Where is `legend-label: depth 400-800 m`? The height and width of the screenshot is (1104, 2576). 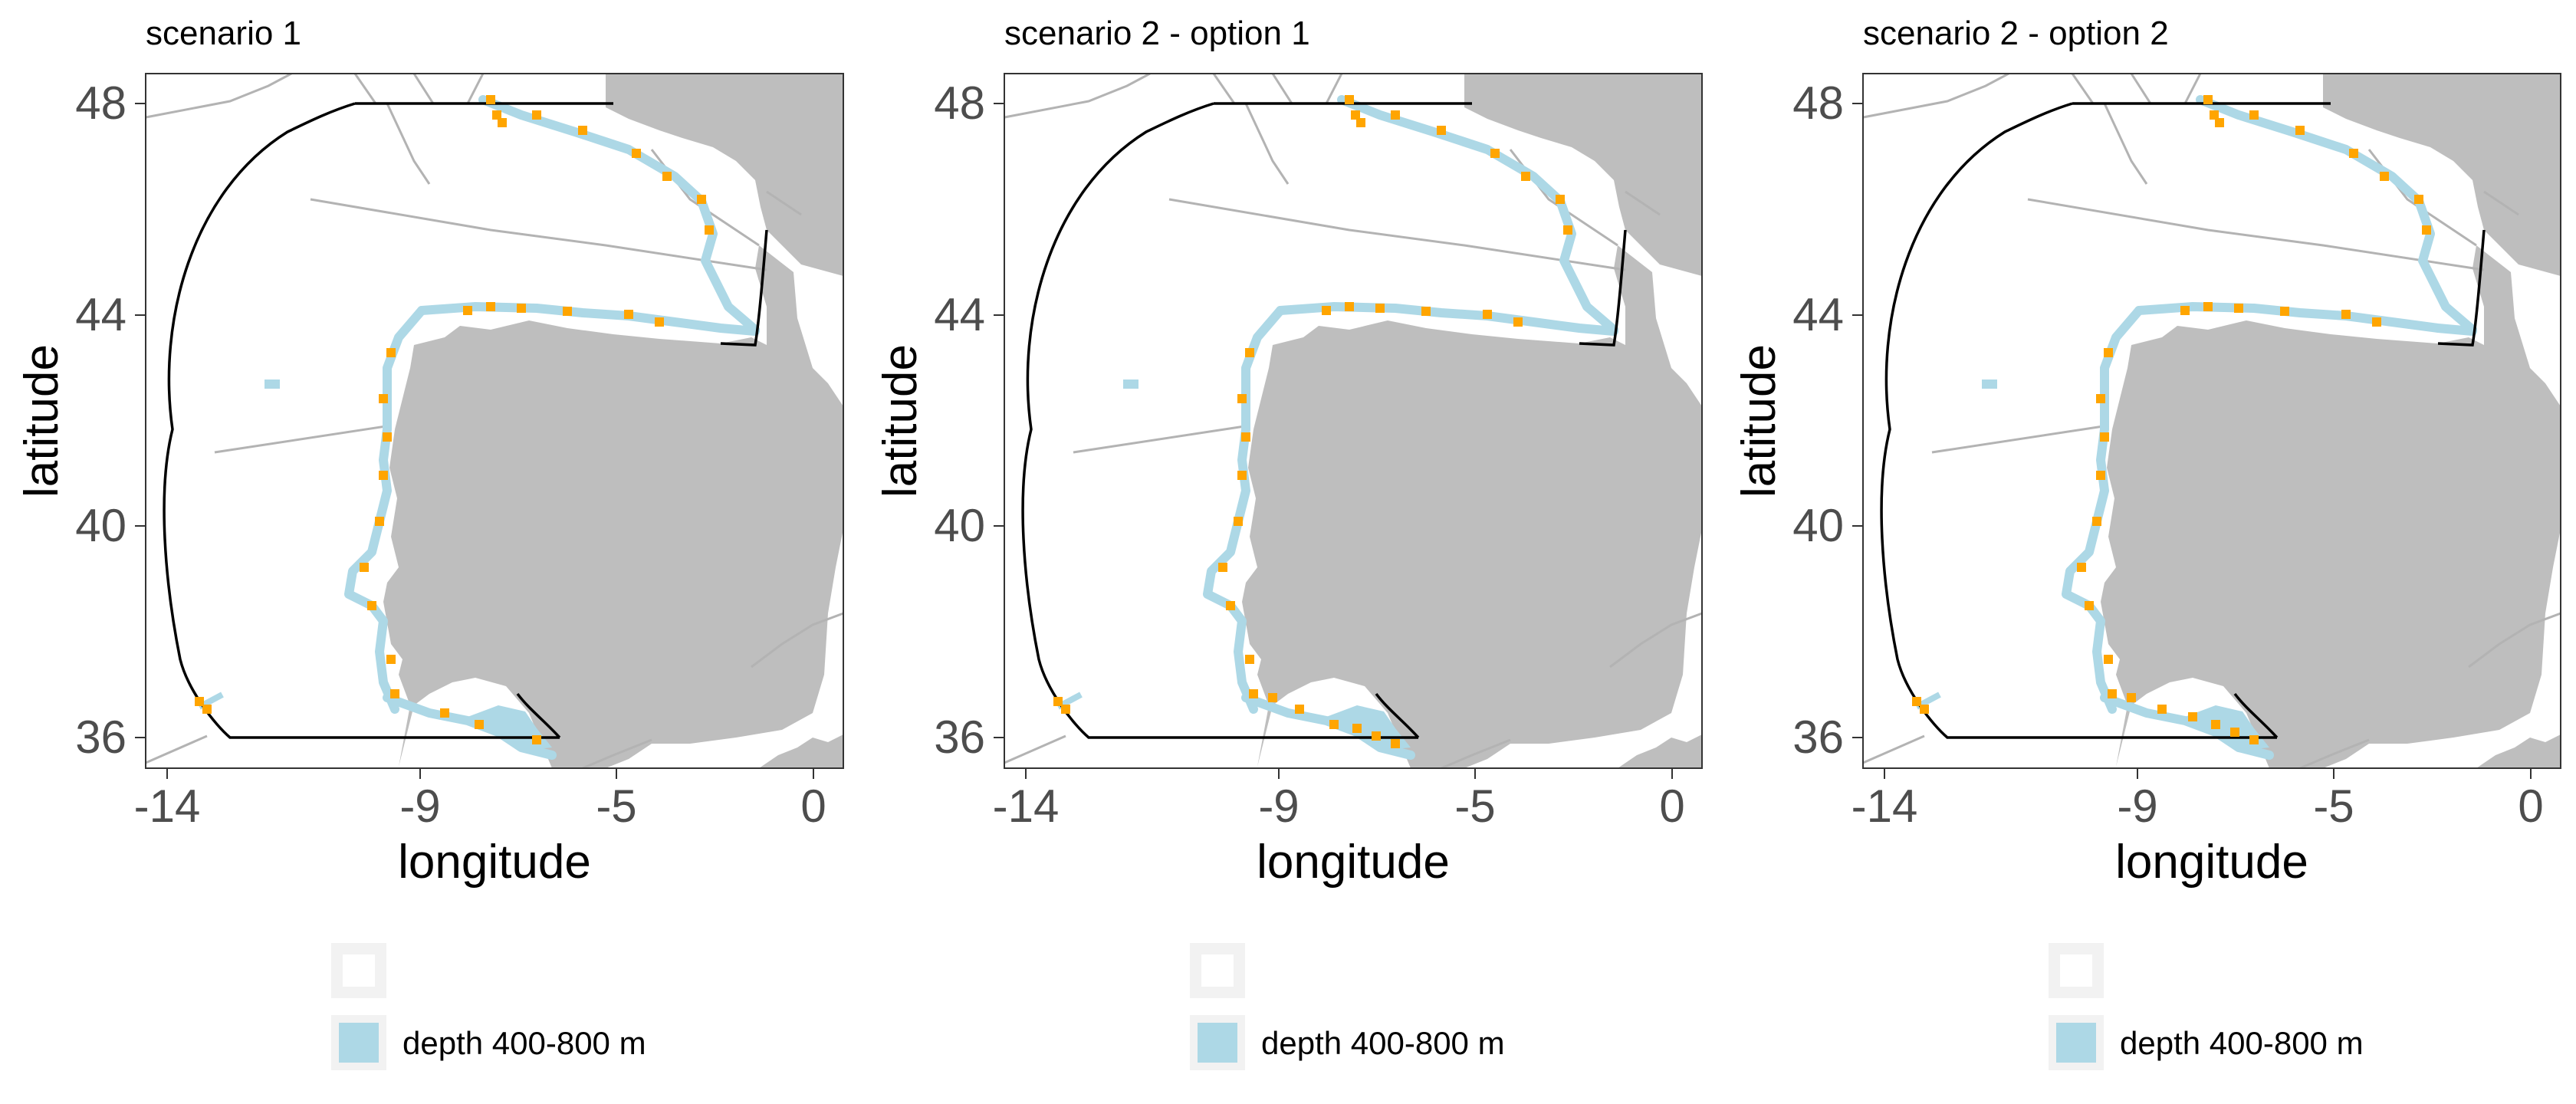
legend-label: depth 400-800 m is located at coordinates (2242, 1043).